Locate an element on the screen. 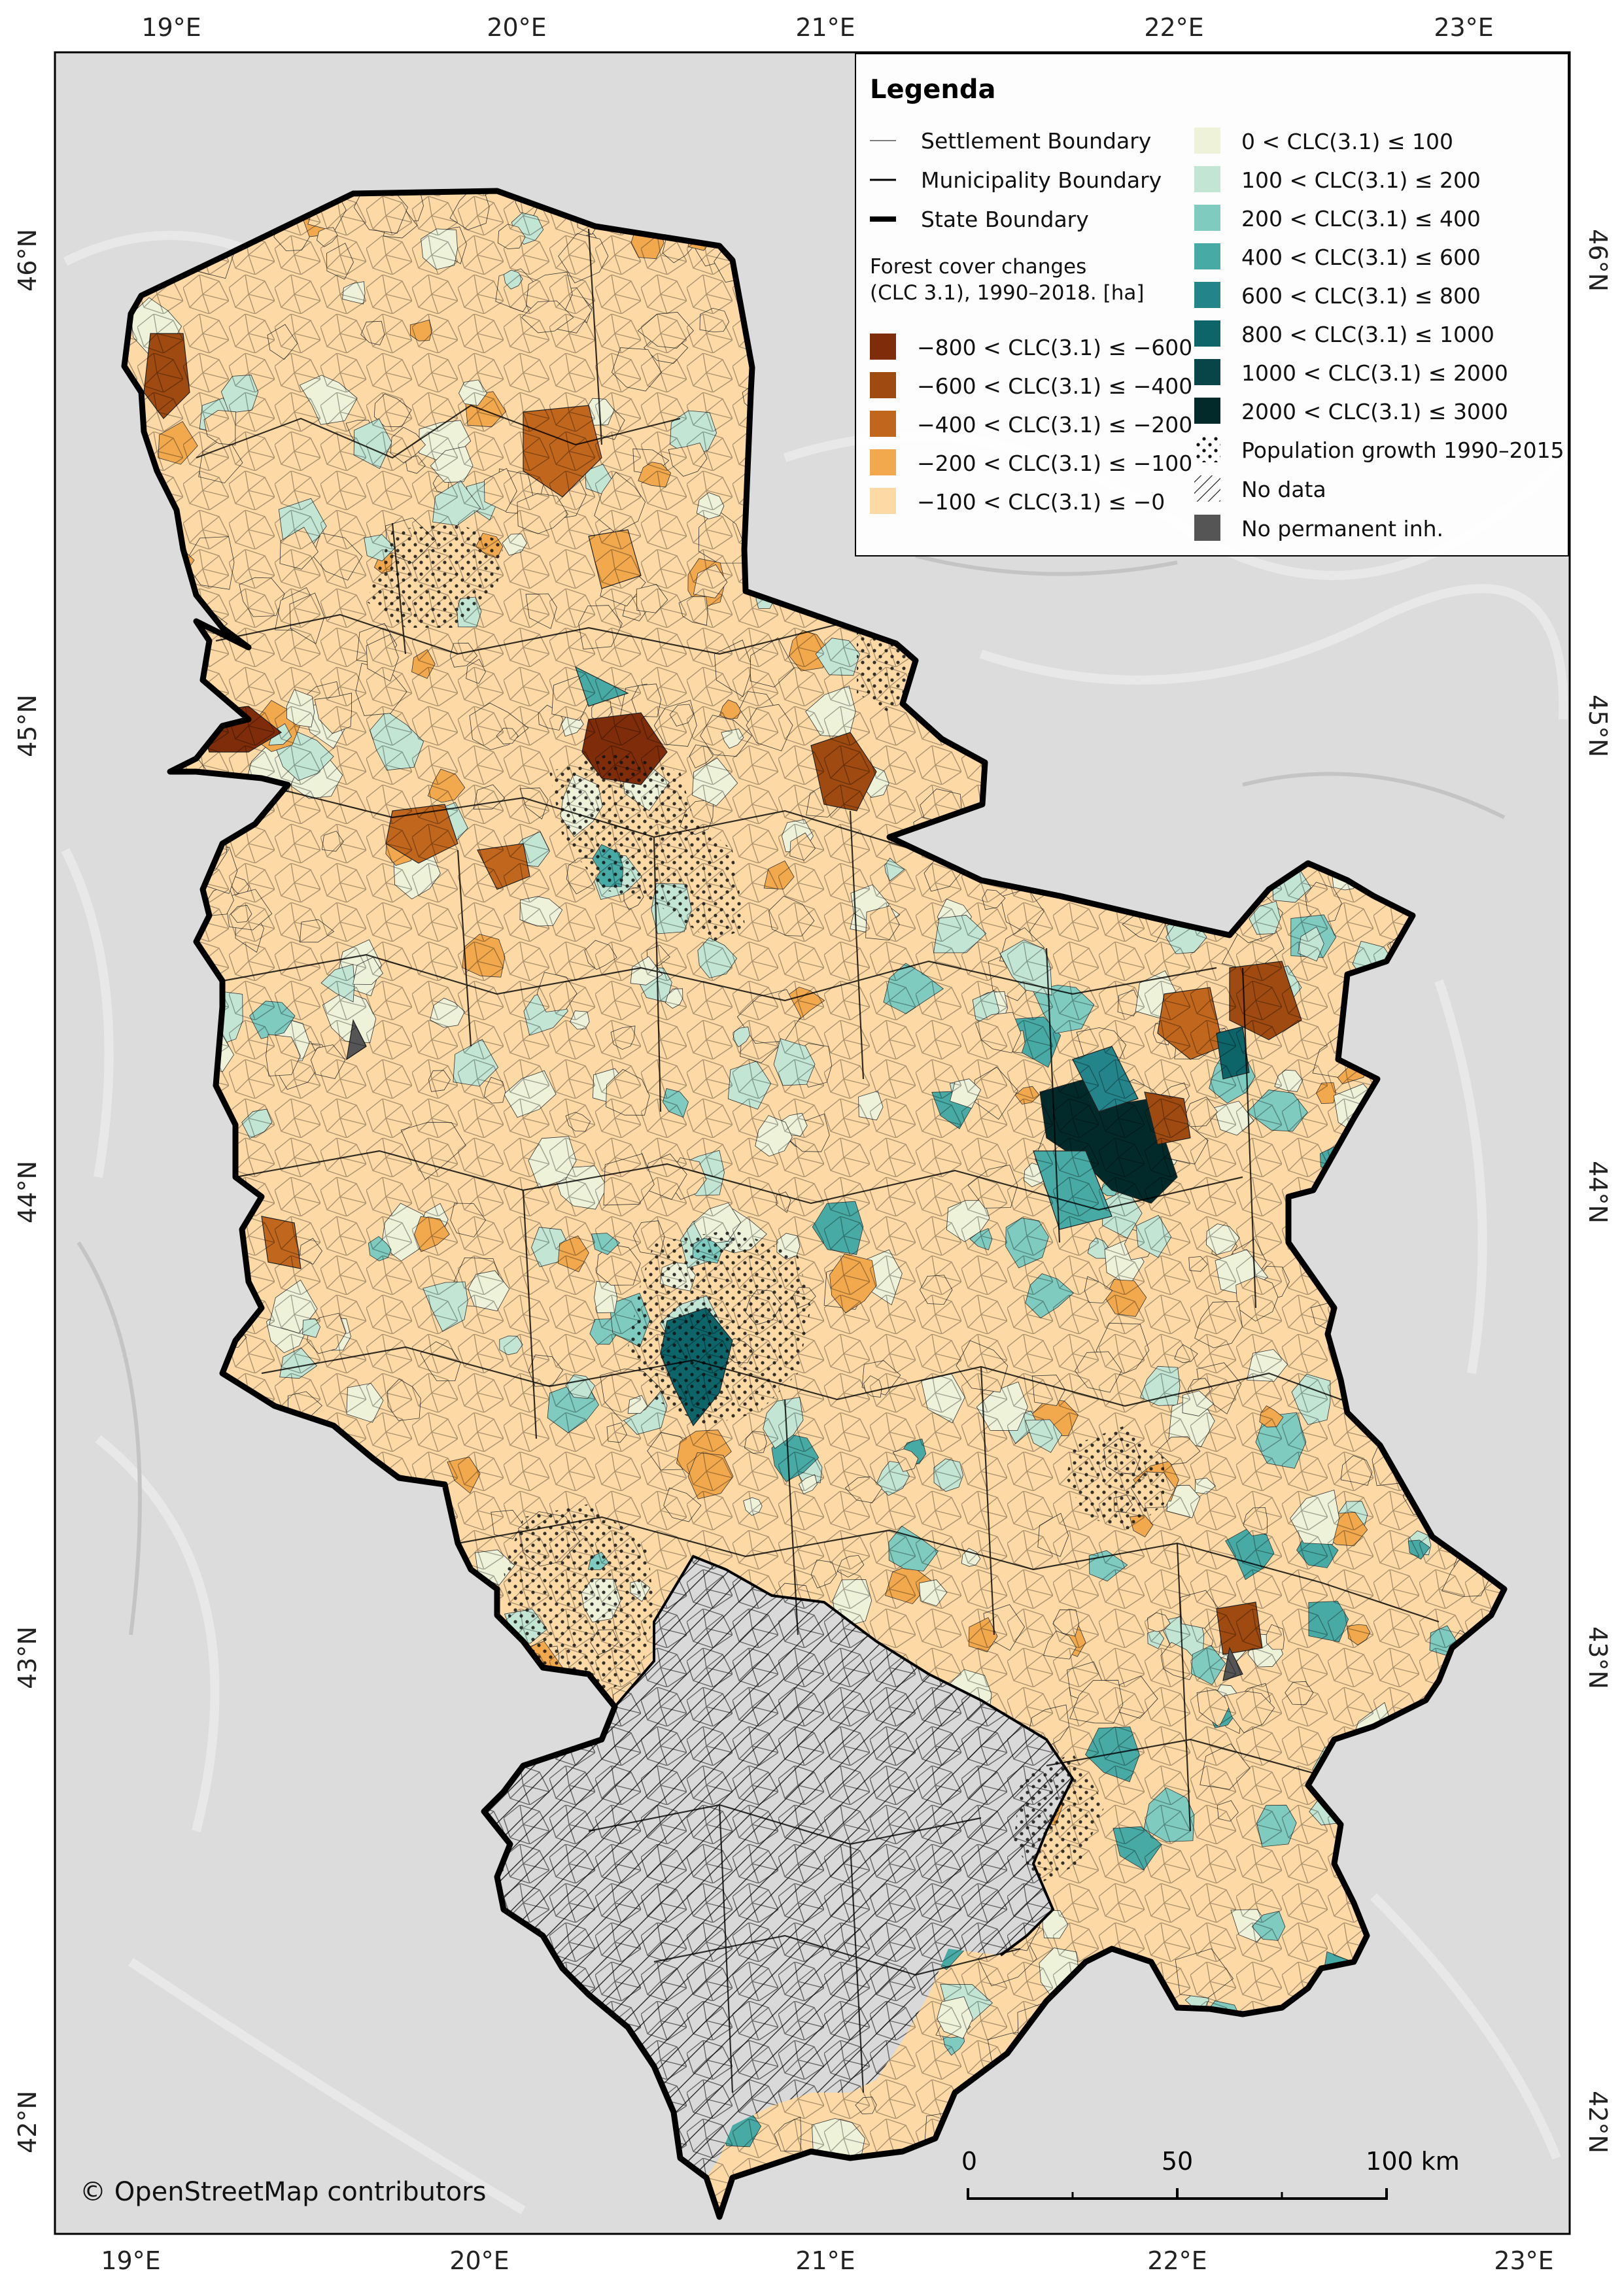  legend-boundary-item: Settlement Boundary is located at coordinates (1010, 141).